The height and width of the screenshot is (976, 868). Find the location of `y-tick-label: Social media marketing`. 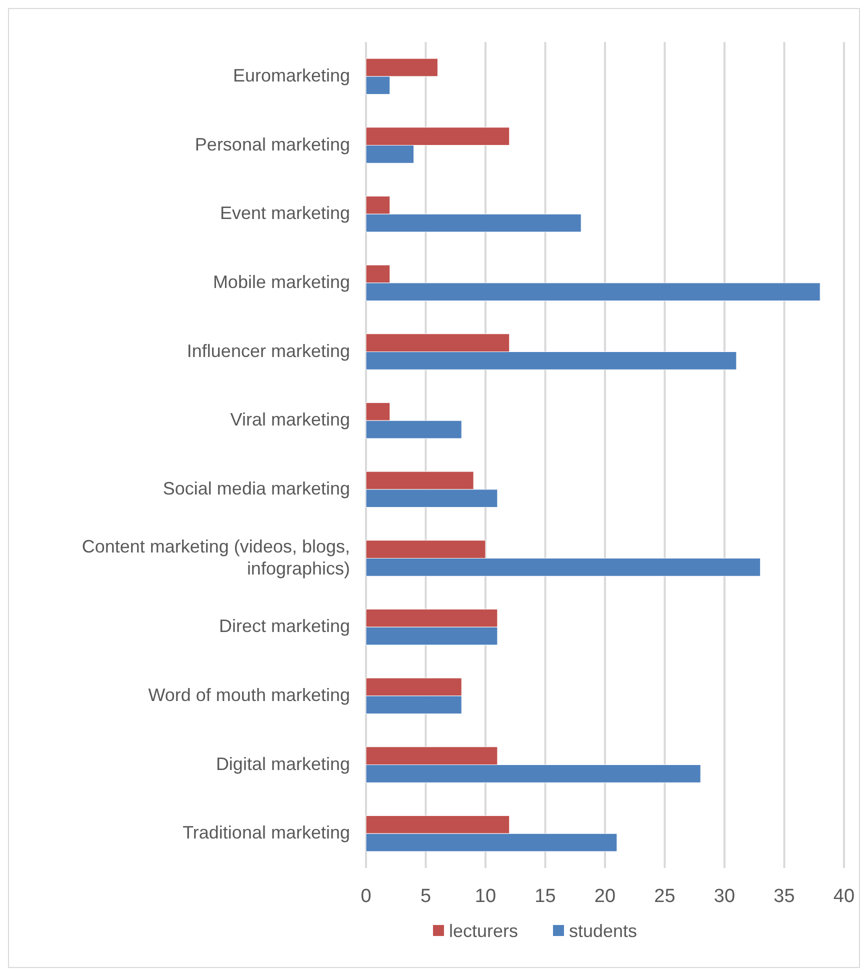

y-tick-label: Social media marketing is located at coordinates (256, 488).